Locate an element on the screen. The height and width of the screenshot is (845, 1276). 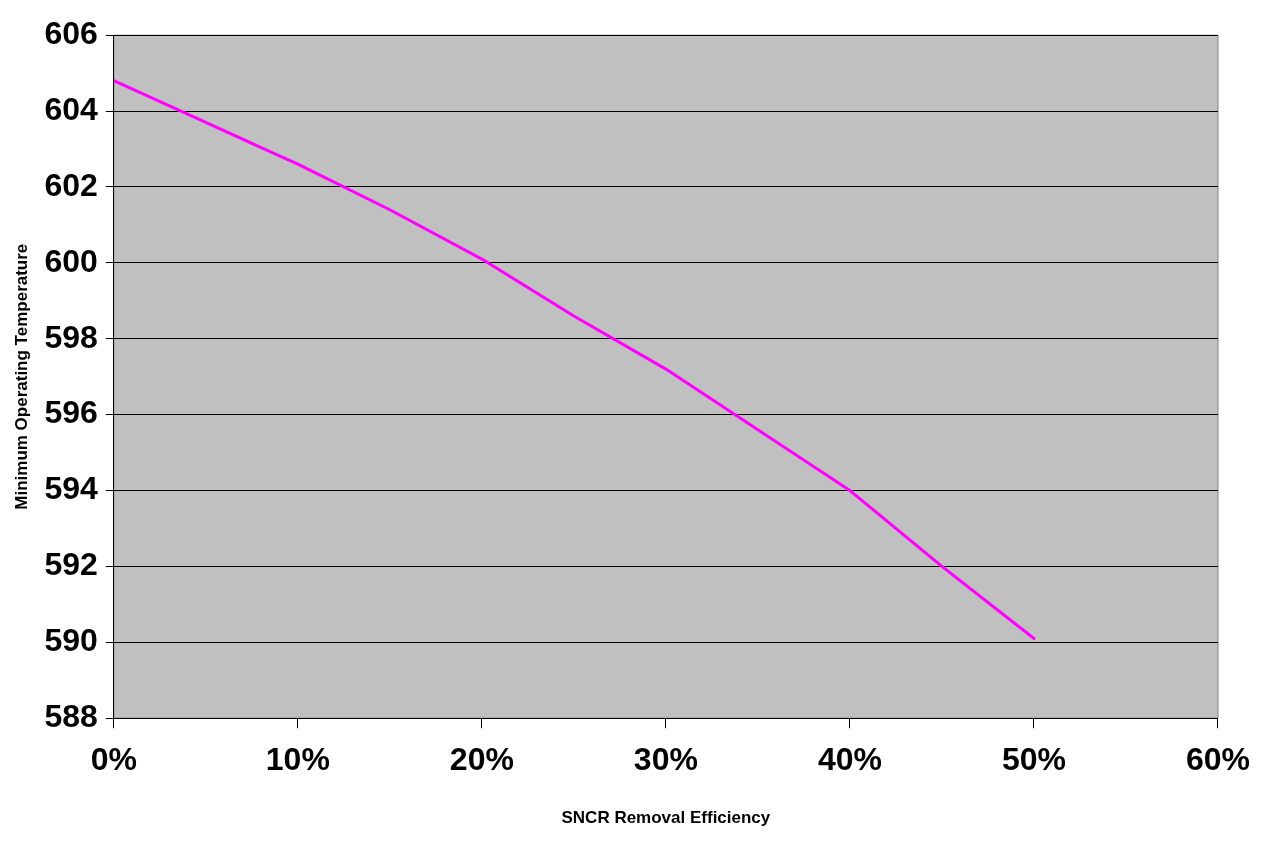
x-tick-label: 10% is located at coordinates (297, 759).